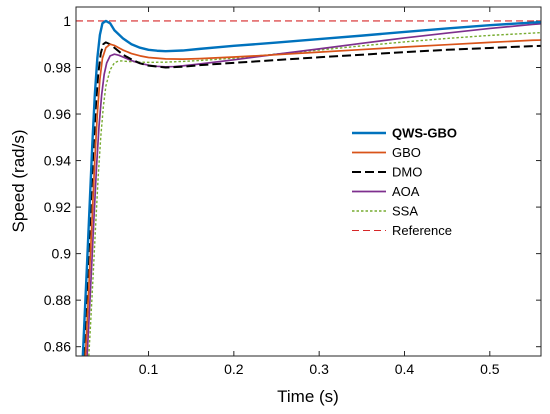 This screenshot has height=414, width=550. What do you see at coordinates (308, 396) in the screenshot?
I see `x-axis-label: Time (s)` at bounding box center [308, 396].